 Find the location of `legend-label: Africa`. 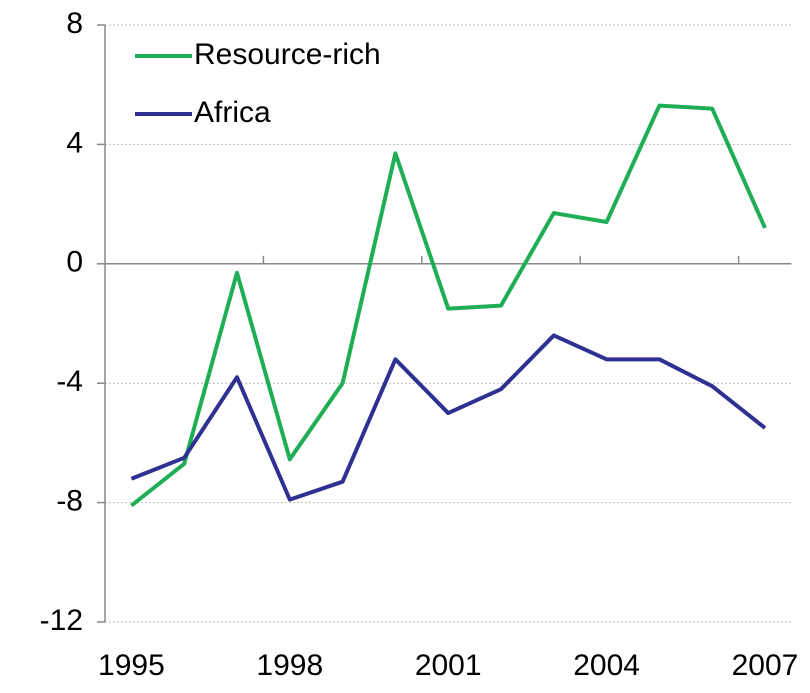

legend-label: Africa is located at coordinates (232, 112).